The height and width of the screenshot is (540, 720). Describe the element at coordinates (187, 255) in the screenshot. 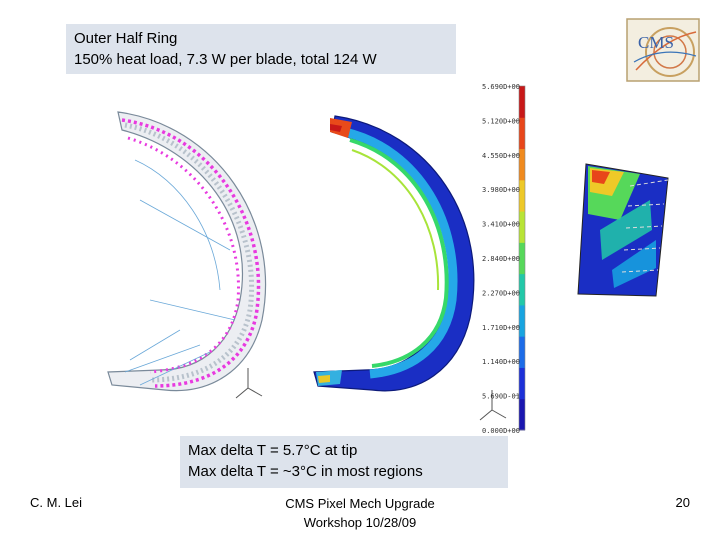

I see `mesh-ring-model` at that location.